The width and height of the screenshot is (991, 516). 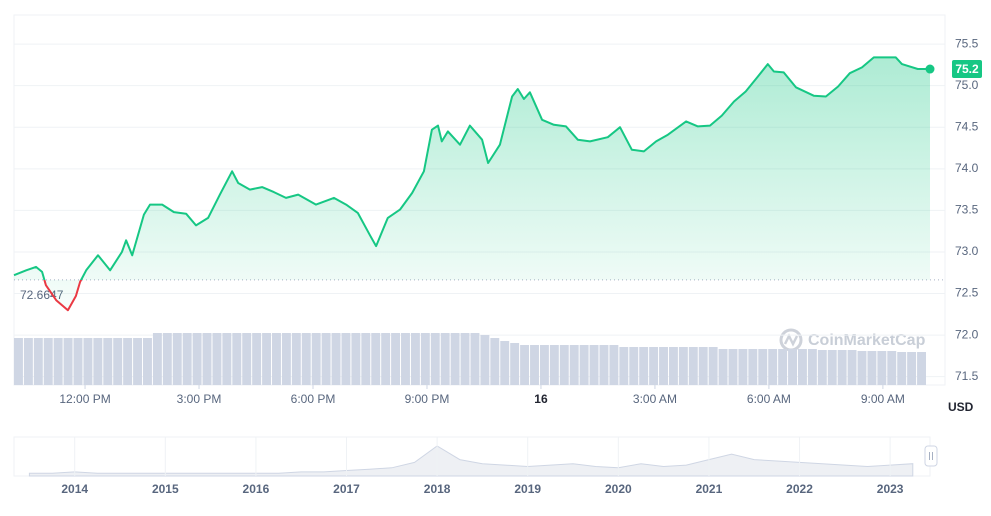 I want to click on navigator-year-label: 2017, so click(x=346, y=489).